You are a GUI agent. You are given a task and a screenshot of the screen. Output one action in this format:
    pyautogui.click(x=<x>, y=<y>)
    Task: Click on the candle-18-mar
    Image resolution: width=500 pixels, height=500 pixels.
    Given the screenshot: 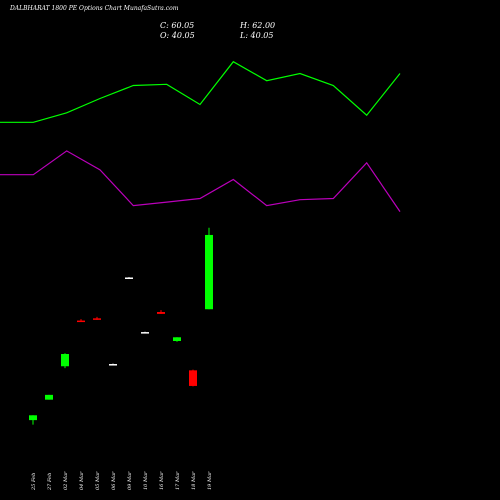 What is the action you would take?
    pyautogui.click(x=193, y=378)
    